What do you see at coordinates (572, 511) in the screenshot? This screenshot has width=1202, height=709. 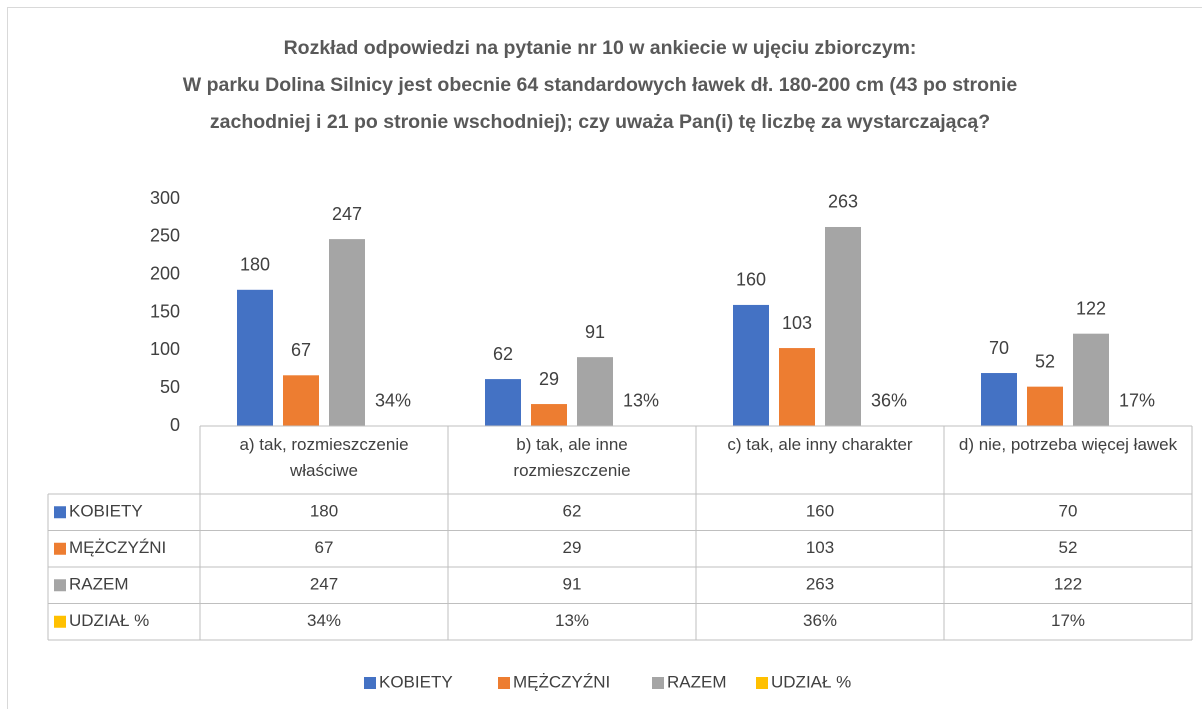 I see `table-cell: 62` at bounding box center [572, 511].